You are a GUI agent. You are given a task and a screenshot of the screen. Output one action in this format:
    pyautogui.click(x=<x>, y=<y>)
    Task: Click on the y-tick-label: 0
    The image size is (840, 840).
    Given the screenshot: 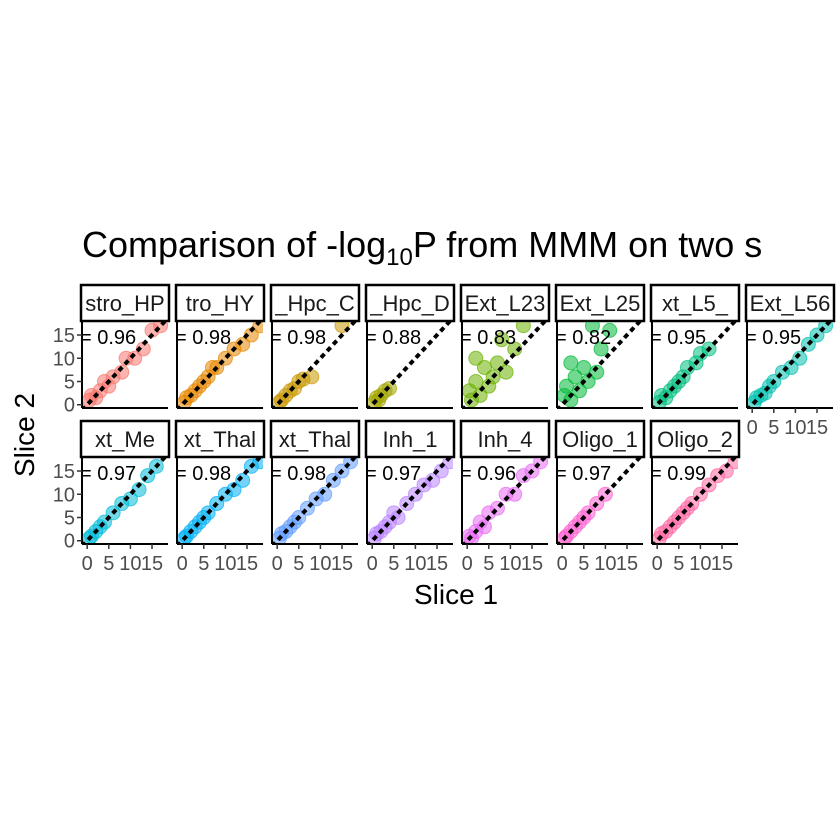 What is the action you would take?
    pyautogui.click(x=69, y=542)
    